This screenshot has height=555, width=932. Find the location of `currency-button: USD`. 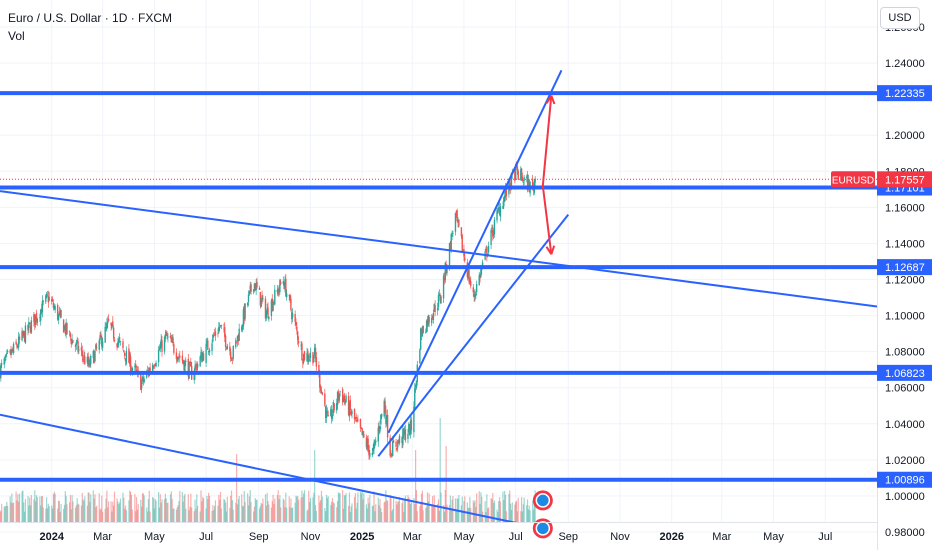

currency-button: USD is located at coordinates (900, 18).